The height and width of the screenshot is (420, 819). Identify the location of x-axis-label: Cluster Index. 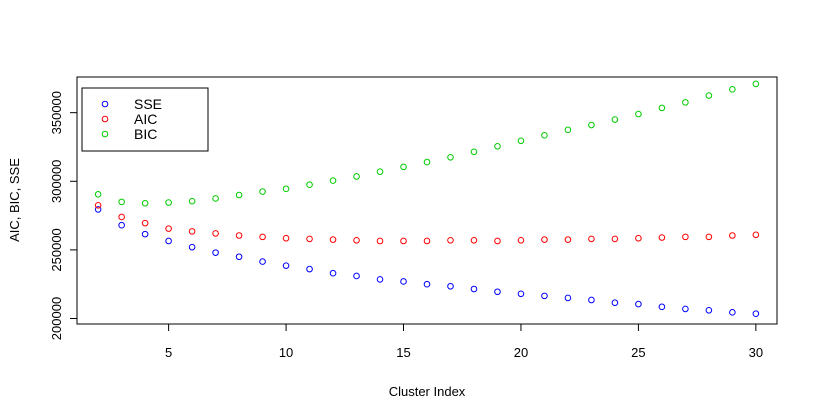
(427, 391).